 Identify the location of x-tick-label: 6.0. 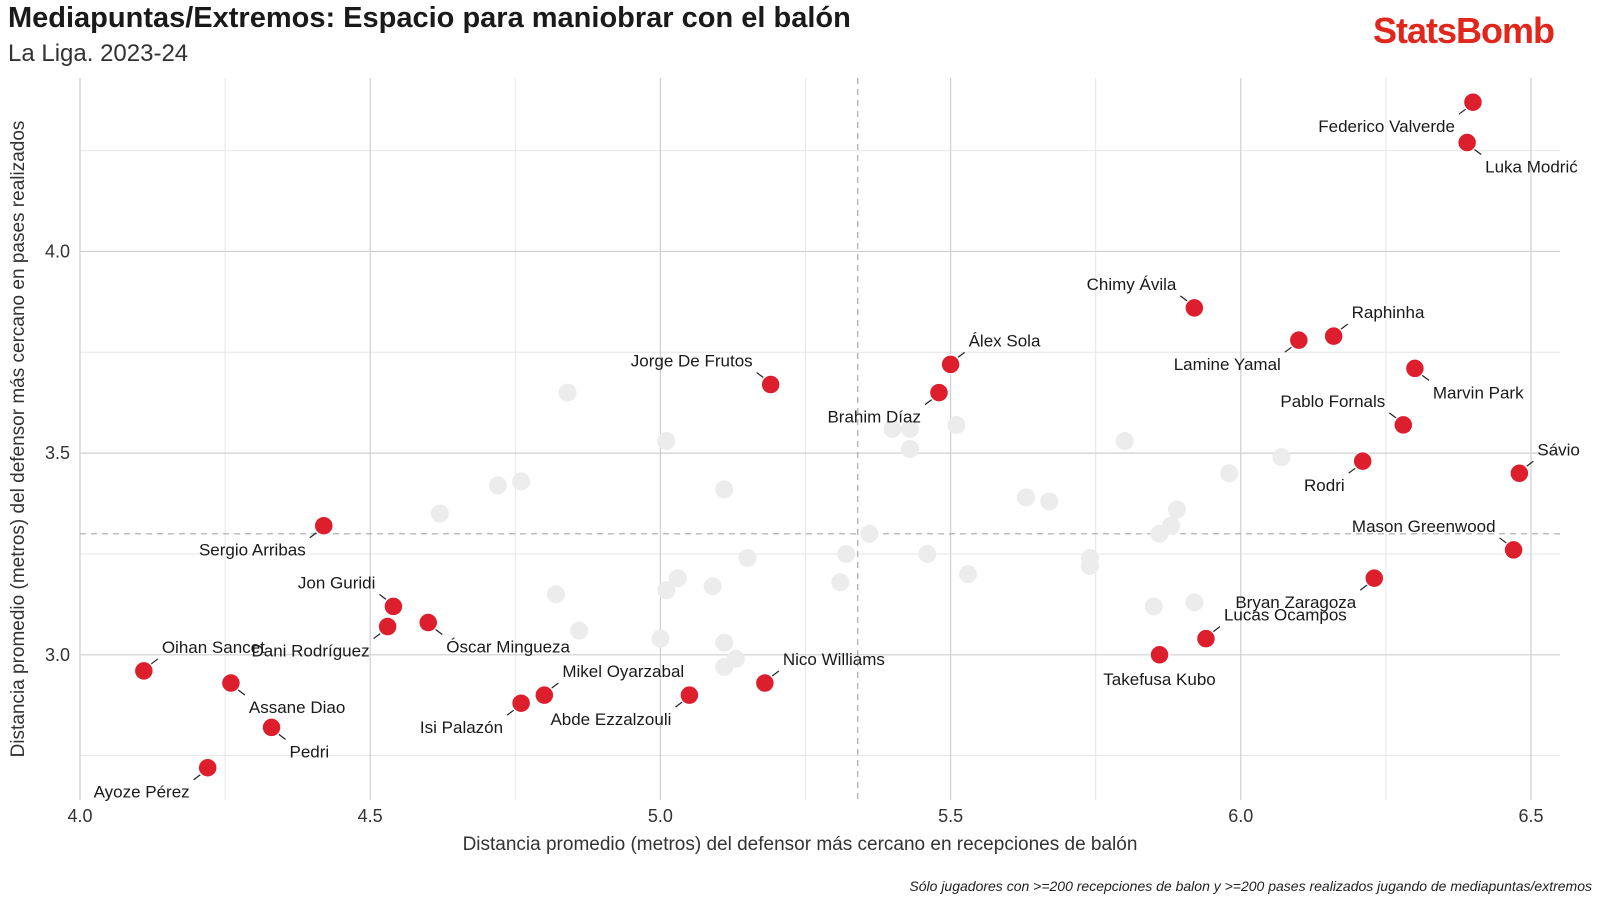
(1240, 816).